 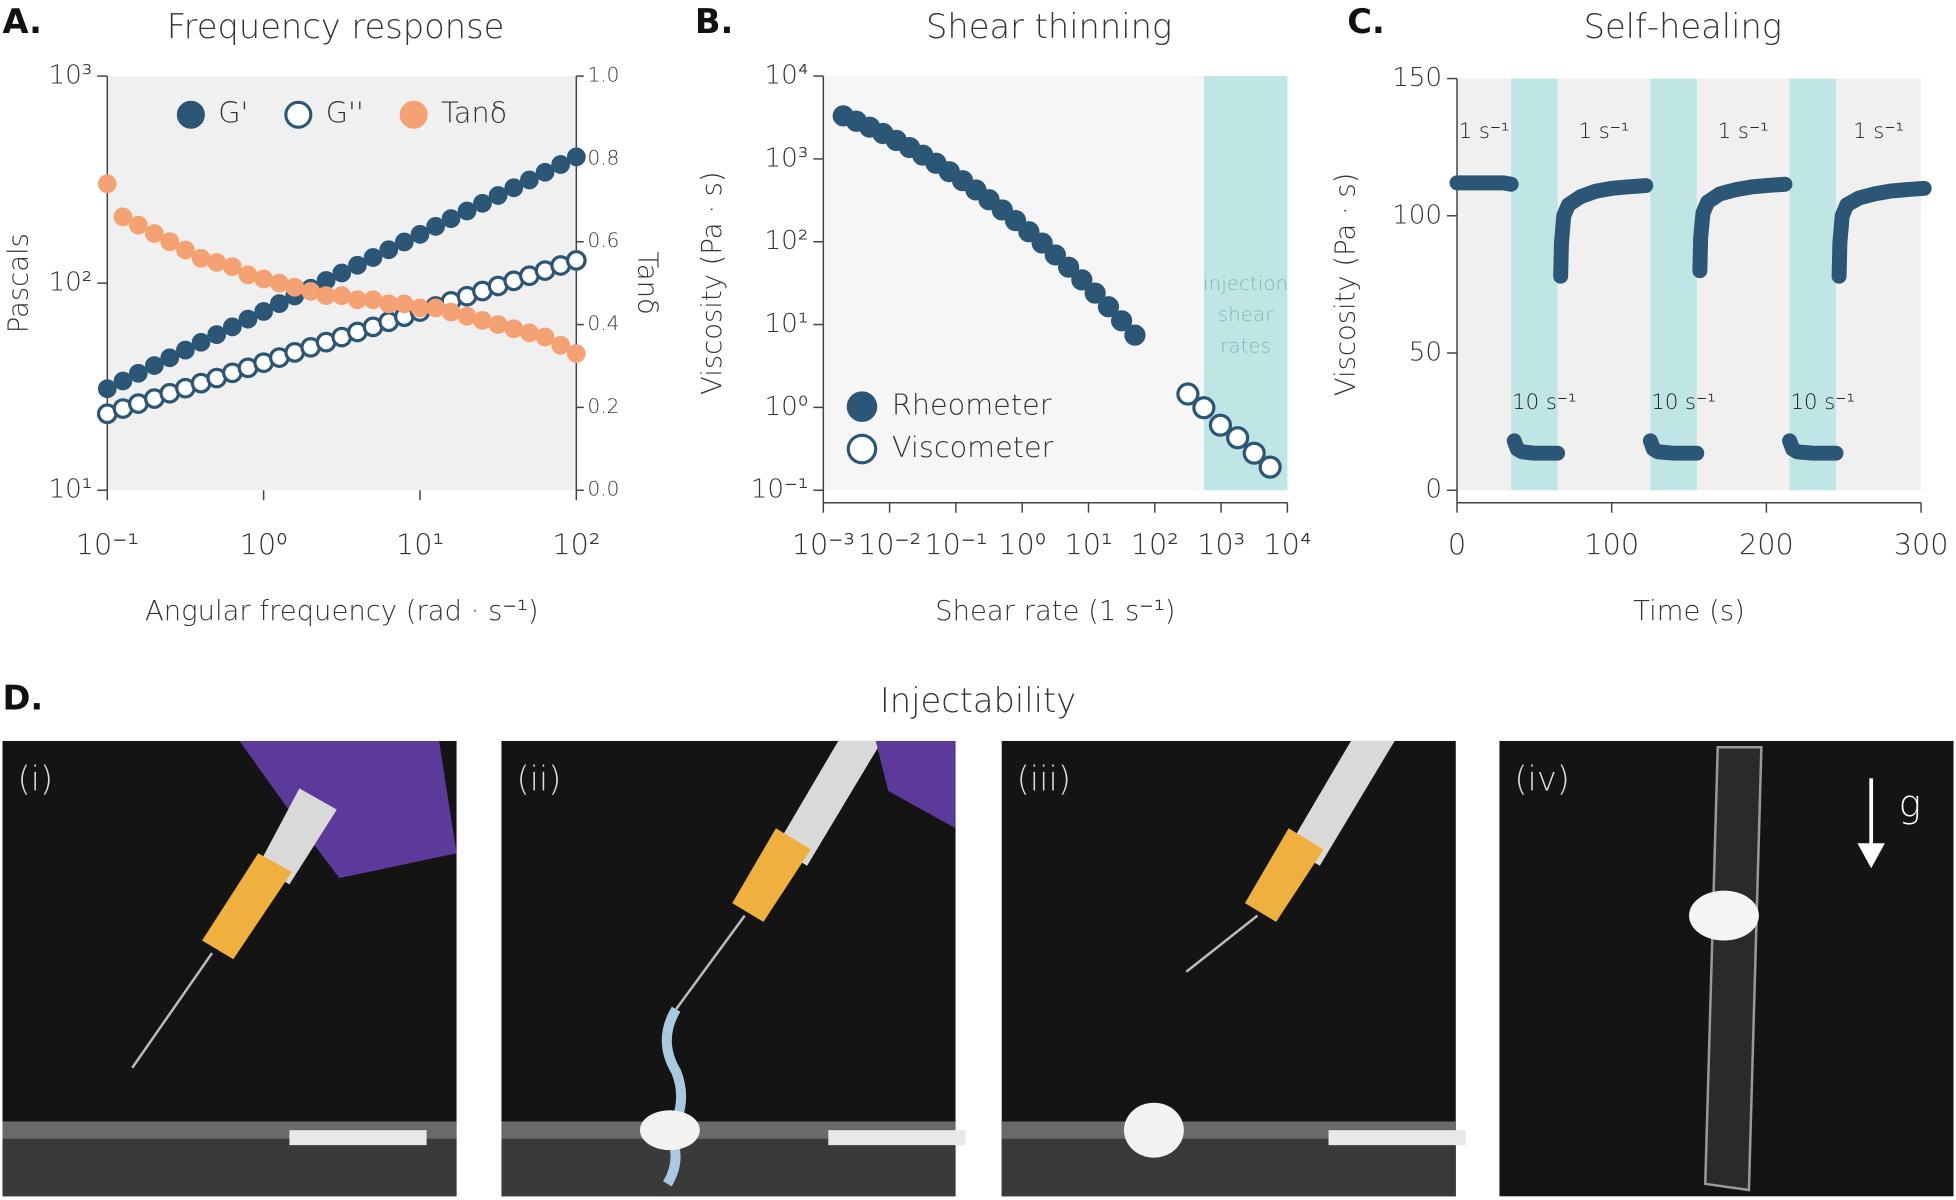 What do you see at coordinates (604, 489) in the screenshot?
I see `y2-tick-label: 0.0` at bounding box center [604, 489].